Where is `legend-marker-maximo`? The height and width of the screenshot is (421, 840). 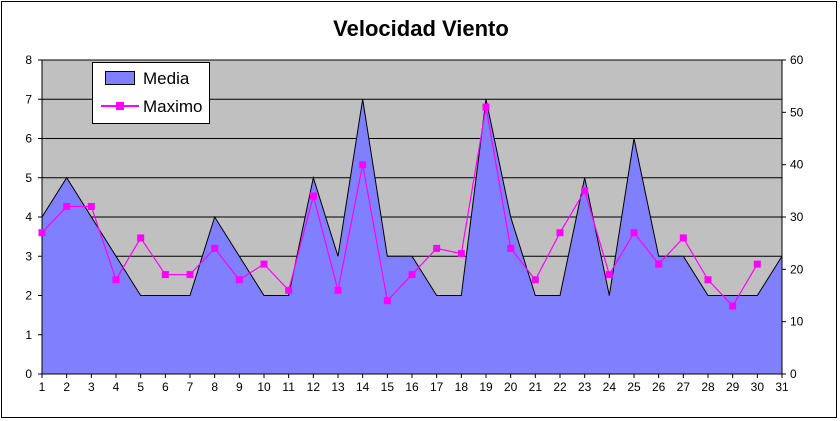
legend-marker-maximo is located at coordinates (120, 106).